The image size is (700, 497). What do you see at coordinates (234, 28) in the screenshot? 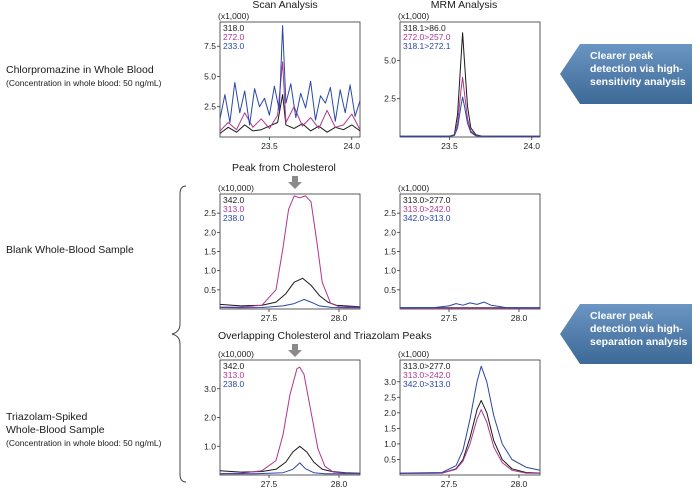
I see `legend-entry: 318.0` at bounding box center [234, 28].